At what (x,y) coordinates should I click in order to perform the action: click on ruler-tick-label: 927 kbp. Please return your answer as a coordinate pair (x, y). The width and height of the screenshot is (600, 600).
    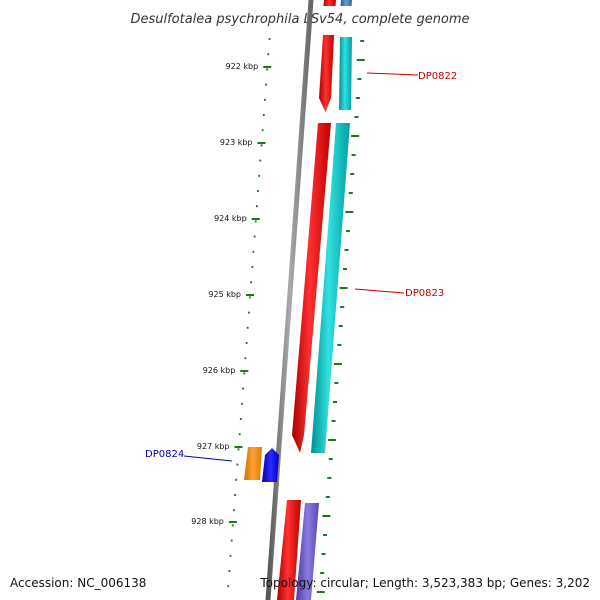
    Looking at the image, I should click on (213, 446).